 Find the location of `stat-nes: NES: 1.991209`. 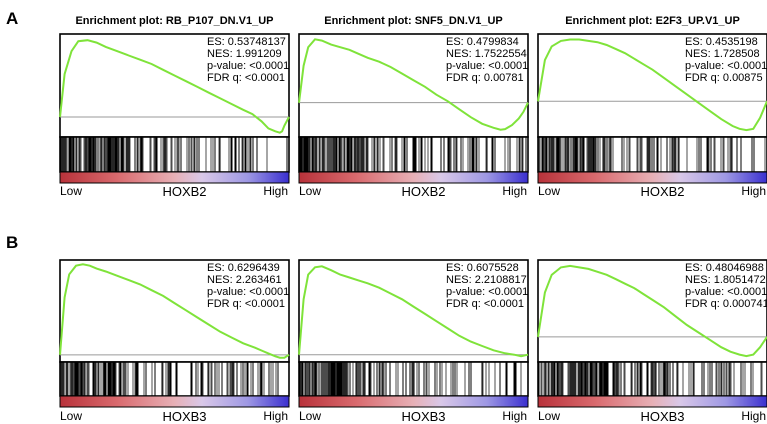

stat-nes: NES: 1.991209 is located at coordinates (244, 54).